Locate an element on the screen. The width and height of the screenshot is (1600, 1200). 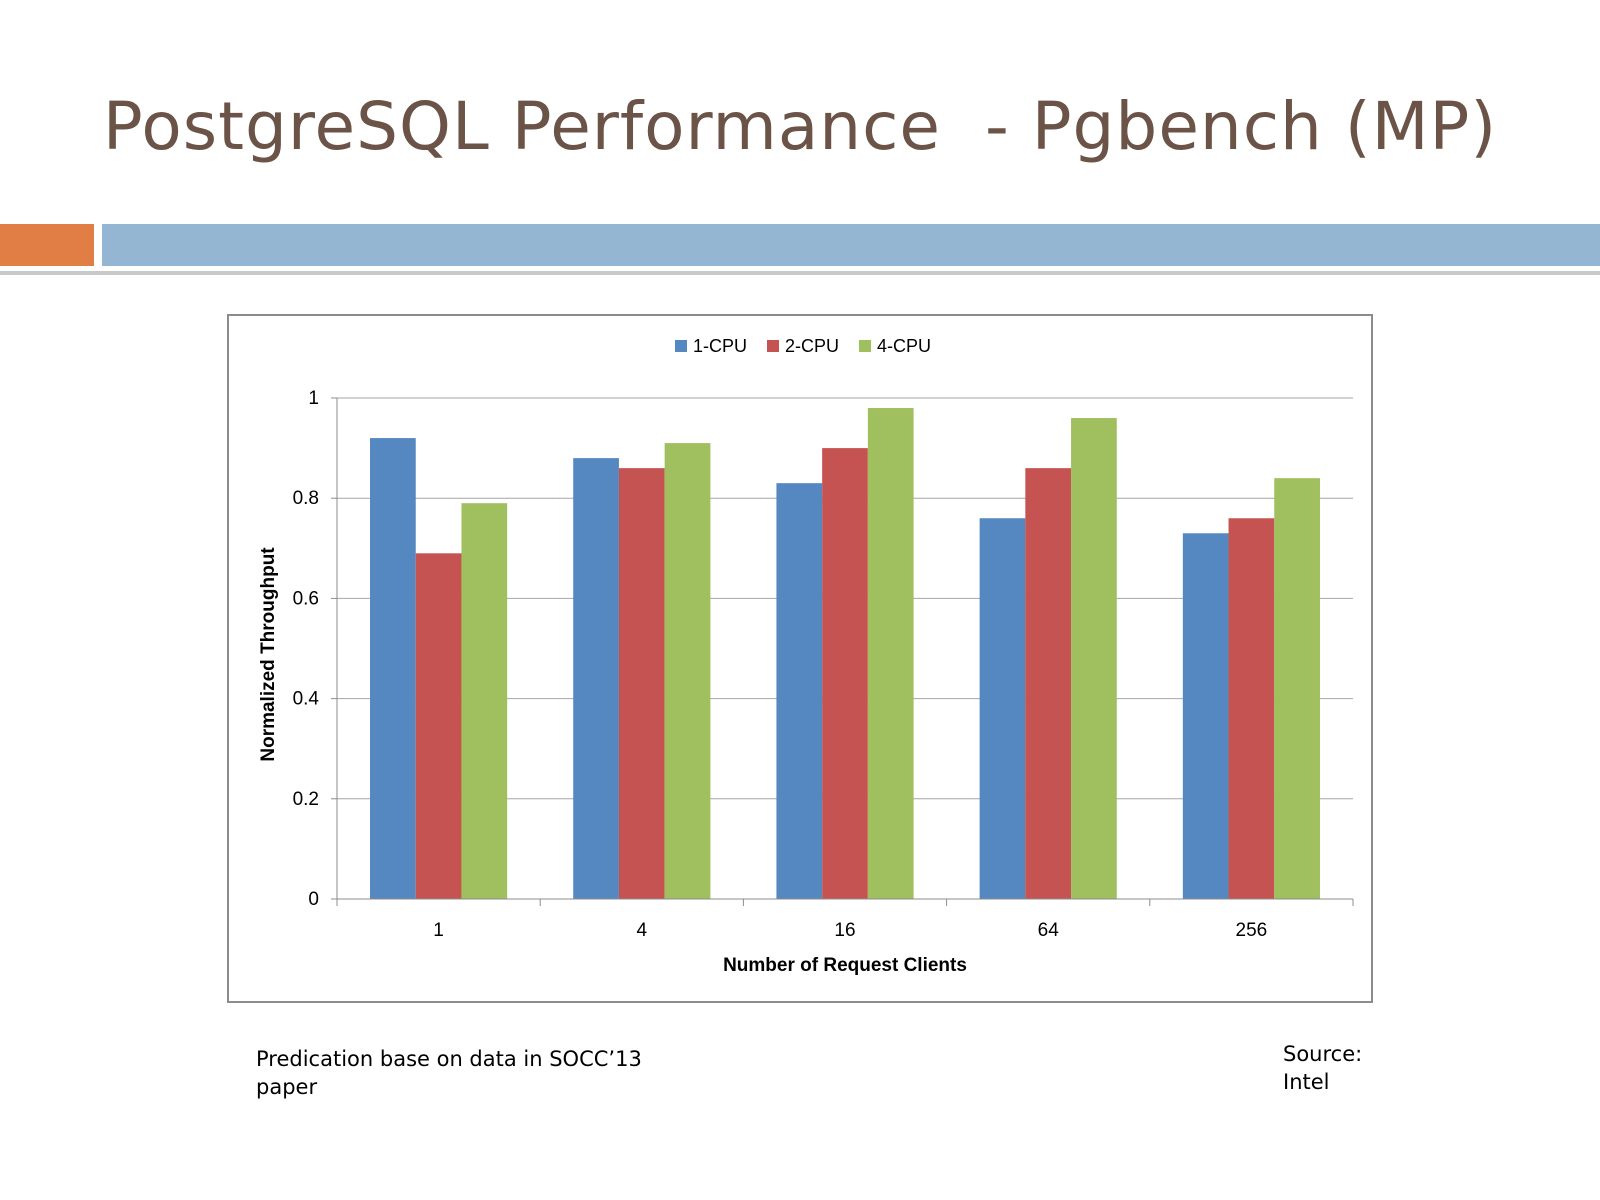
legend-swatch-4-cpu is located at coordinates (865, 346).